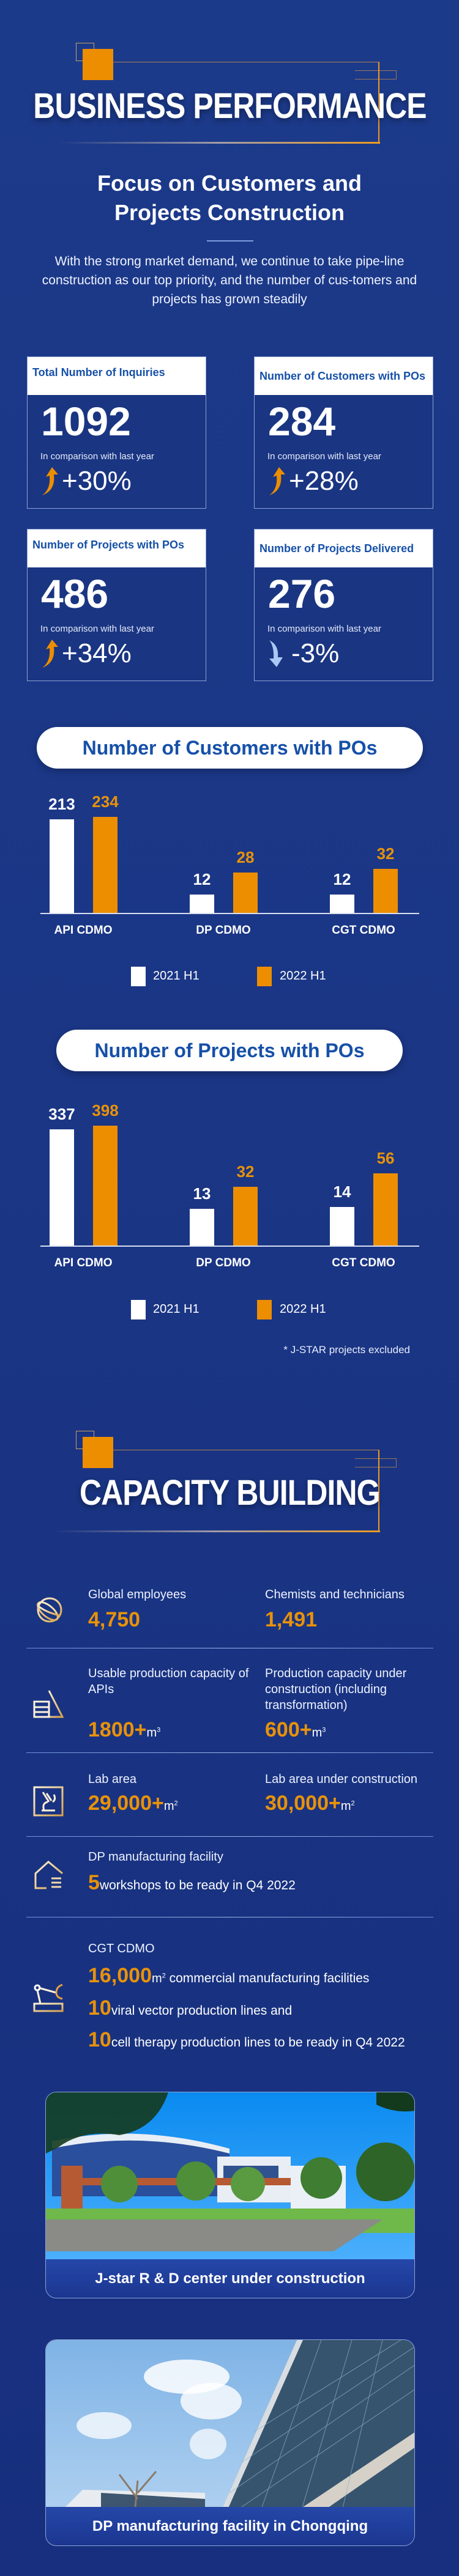 The width and height of the screenshot is (459, 2576). I want to click on data-label: 28, so click(245, 856).